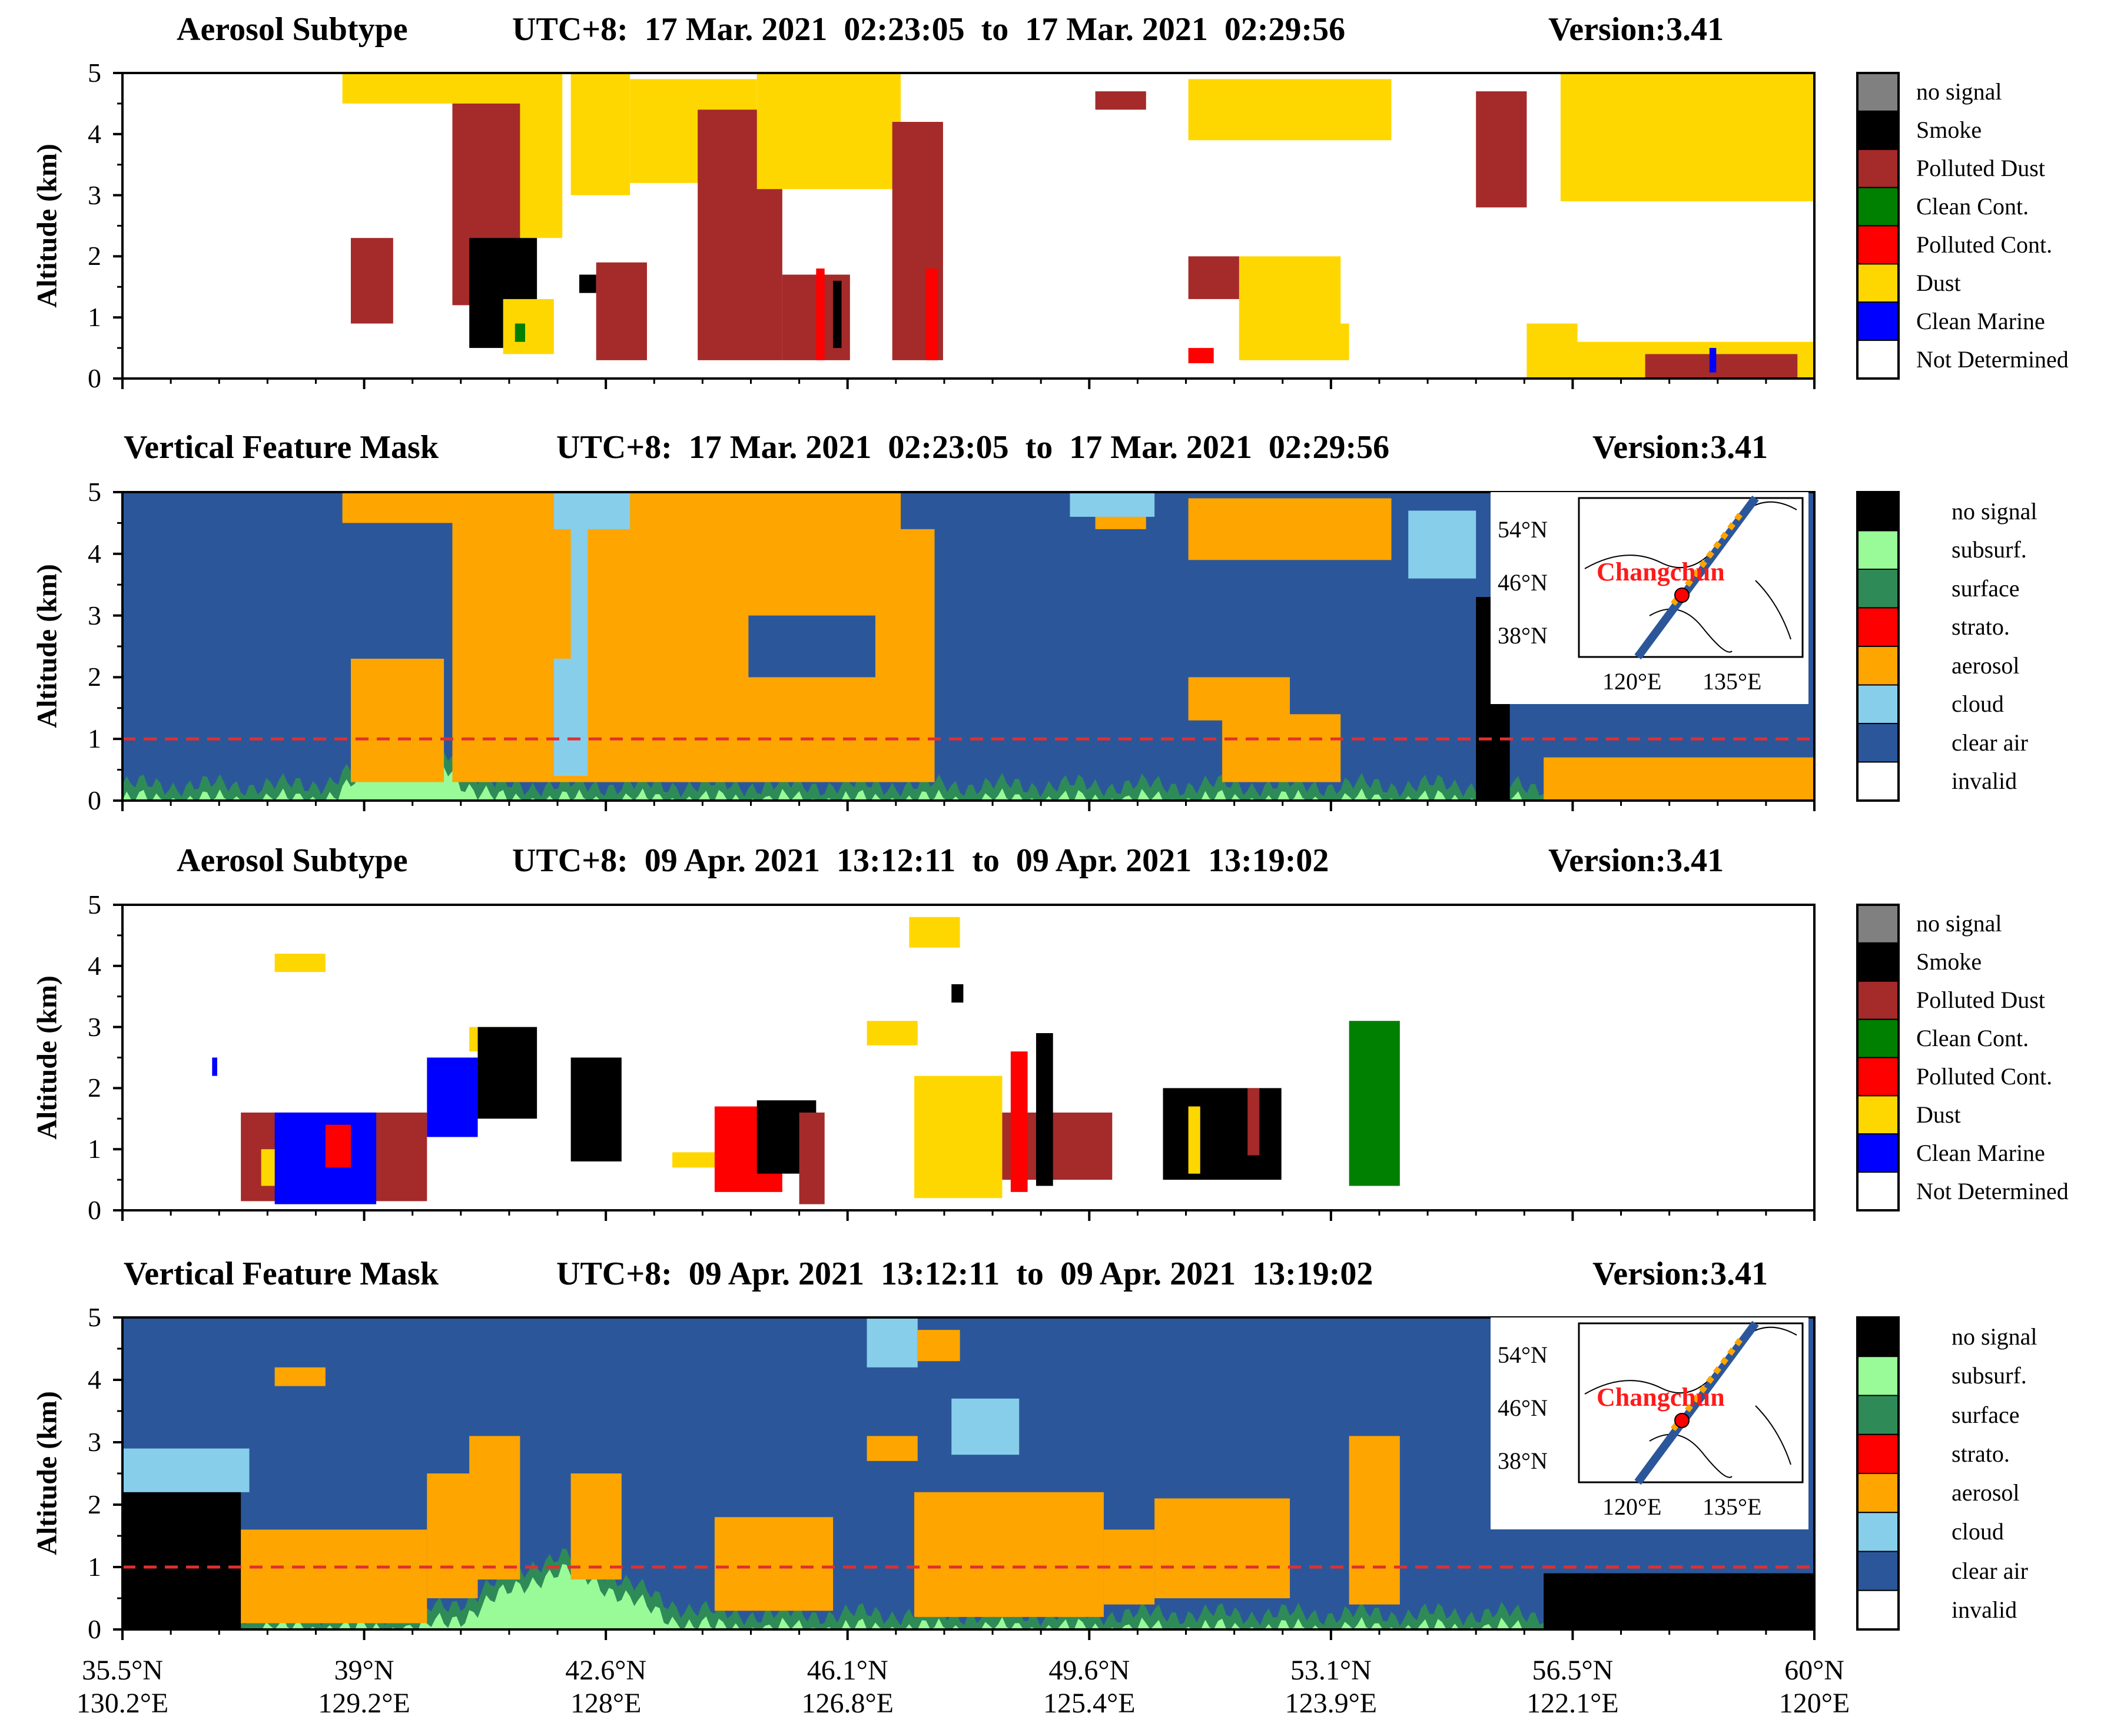 This screenshot has width=2104, height=1736. What do you see at coordinates (1201, 356) in the screenshot?
I see `region-polluted-cont--22` at bounding box center [1201, 356].